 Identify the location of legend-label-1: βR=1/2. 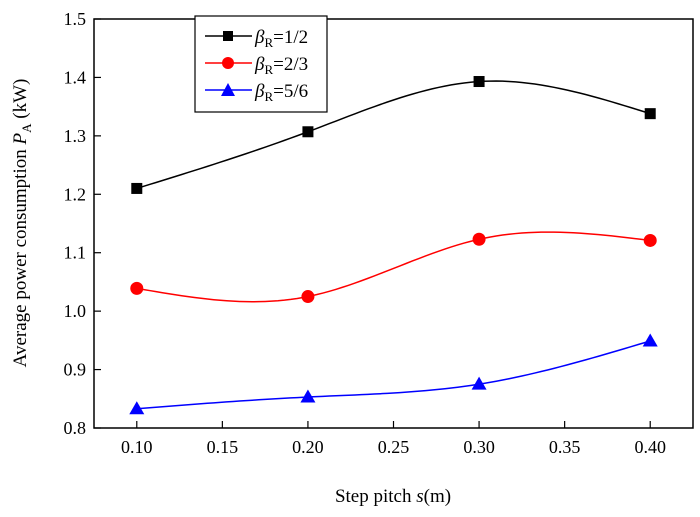
(281, 38).